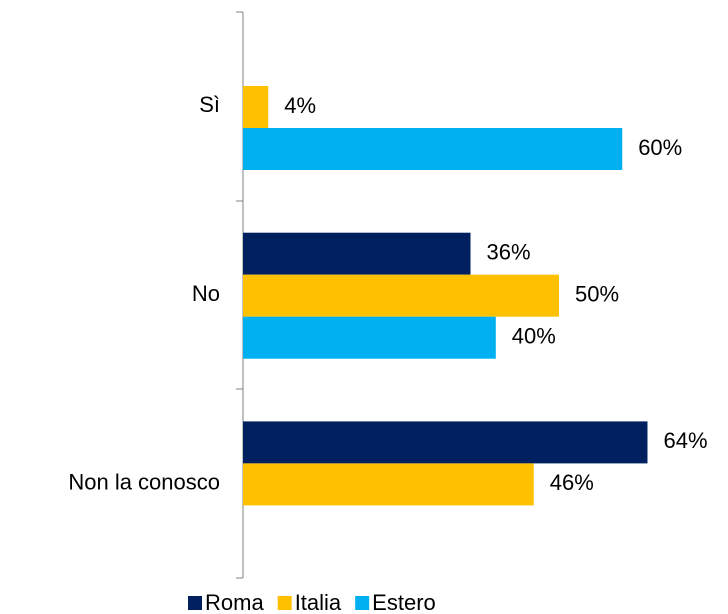 This screenshot has width=728, height=614. Describe the element at coordinates (597, 294) in the screenshot. I see `value-label: 50%` at that location.